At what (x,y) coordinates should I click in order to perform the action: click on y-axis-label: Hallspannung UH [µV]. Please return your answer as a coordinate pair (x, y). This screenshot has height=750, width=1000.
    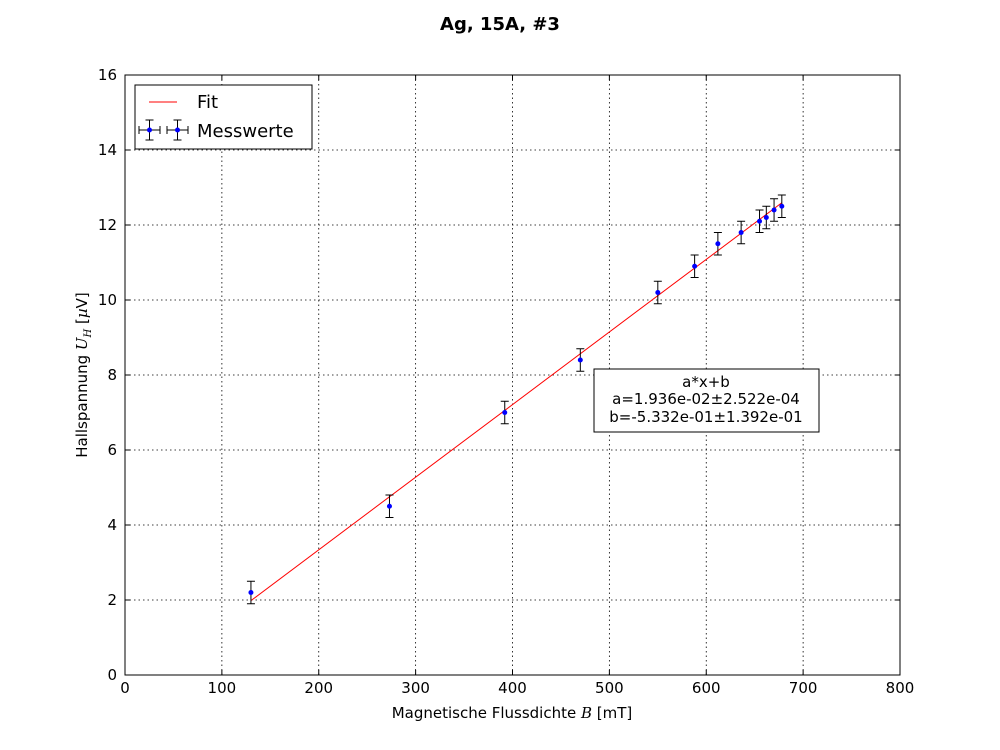
    Looking at the image, I should click on (83, 375).